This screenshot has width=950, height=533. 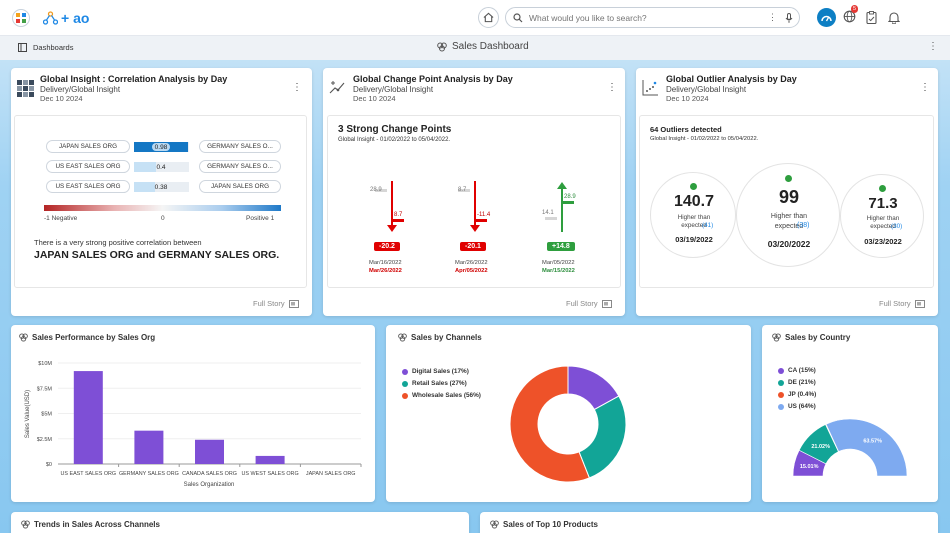 What do you see at coordinates (789, 244) in the screenshot?
I see `outlier-date: 03/20/2022` at bounding box center [789, 244].